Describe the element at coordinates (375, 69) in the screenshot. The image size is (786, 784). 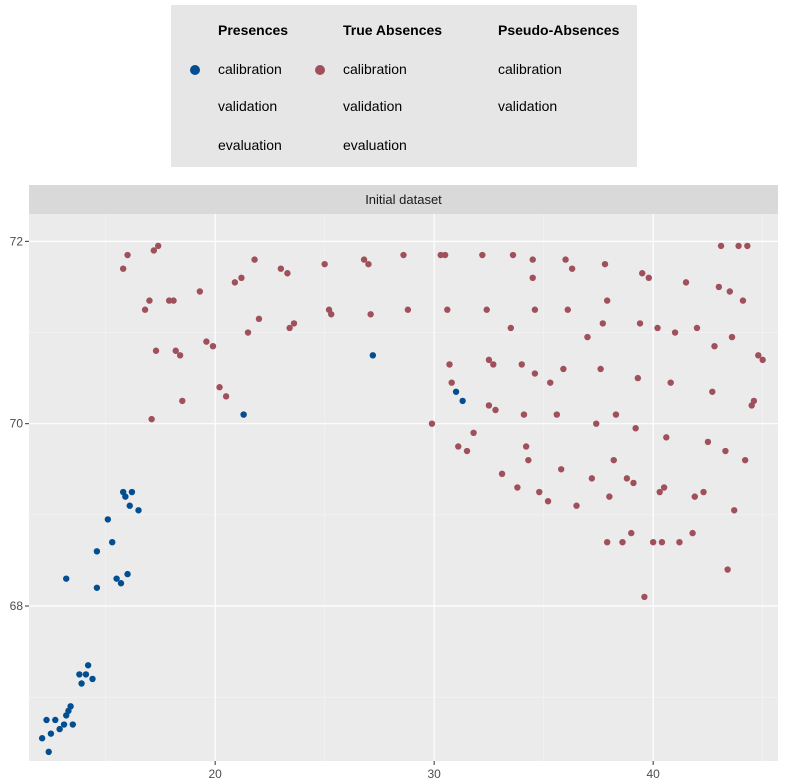
I see `legend-label-true-absences-calibration: calibration` at that location.